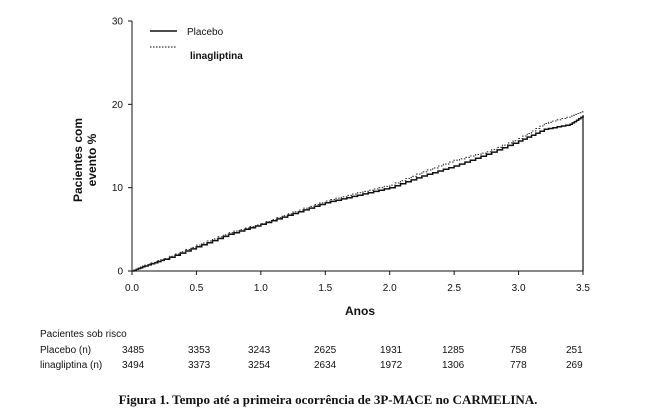 This screenshot has height=414, width=656. Describe the element at coordinates (199, 350) in the screenshot. I see `risk-cell: 3353` at that location.